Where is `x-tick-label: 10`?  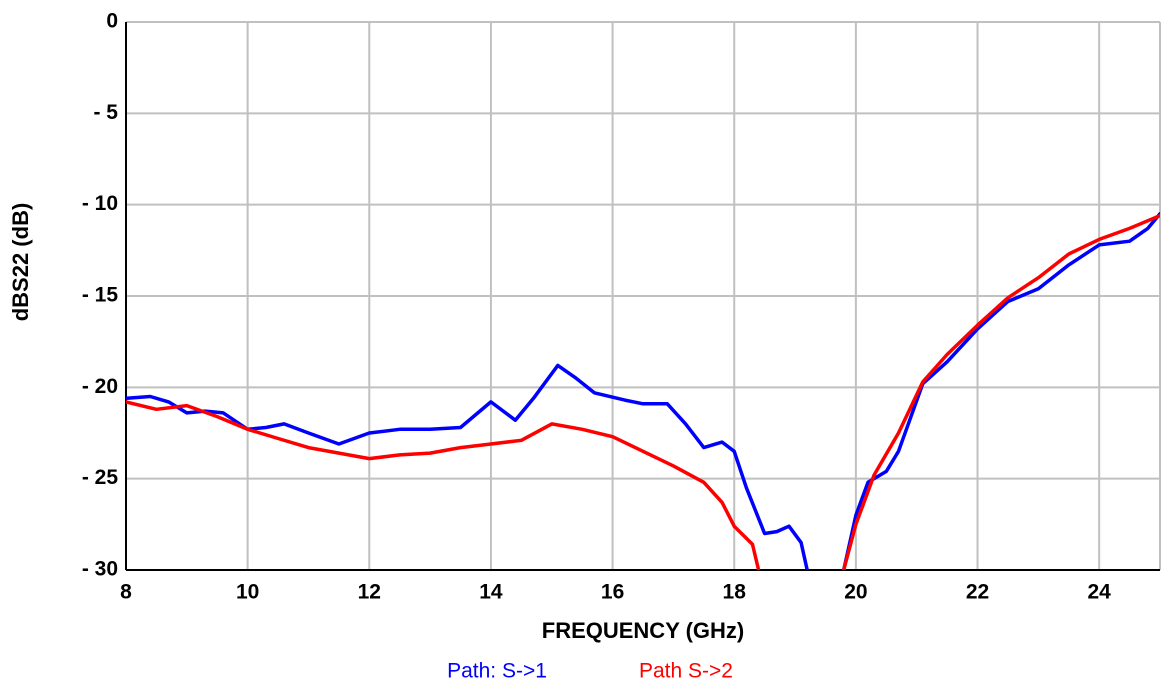
x-tick-label: 10 is located at coordinates (247, 592).